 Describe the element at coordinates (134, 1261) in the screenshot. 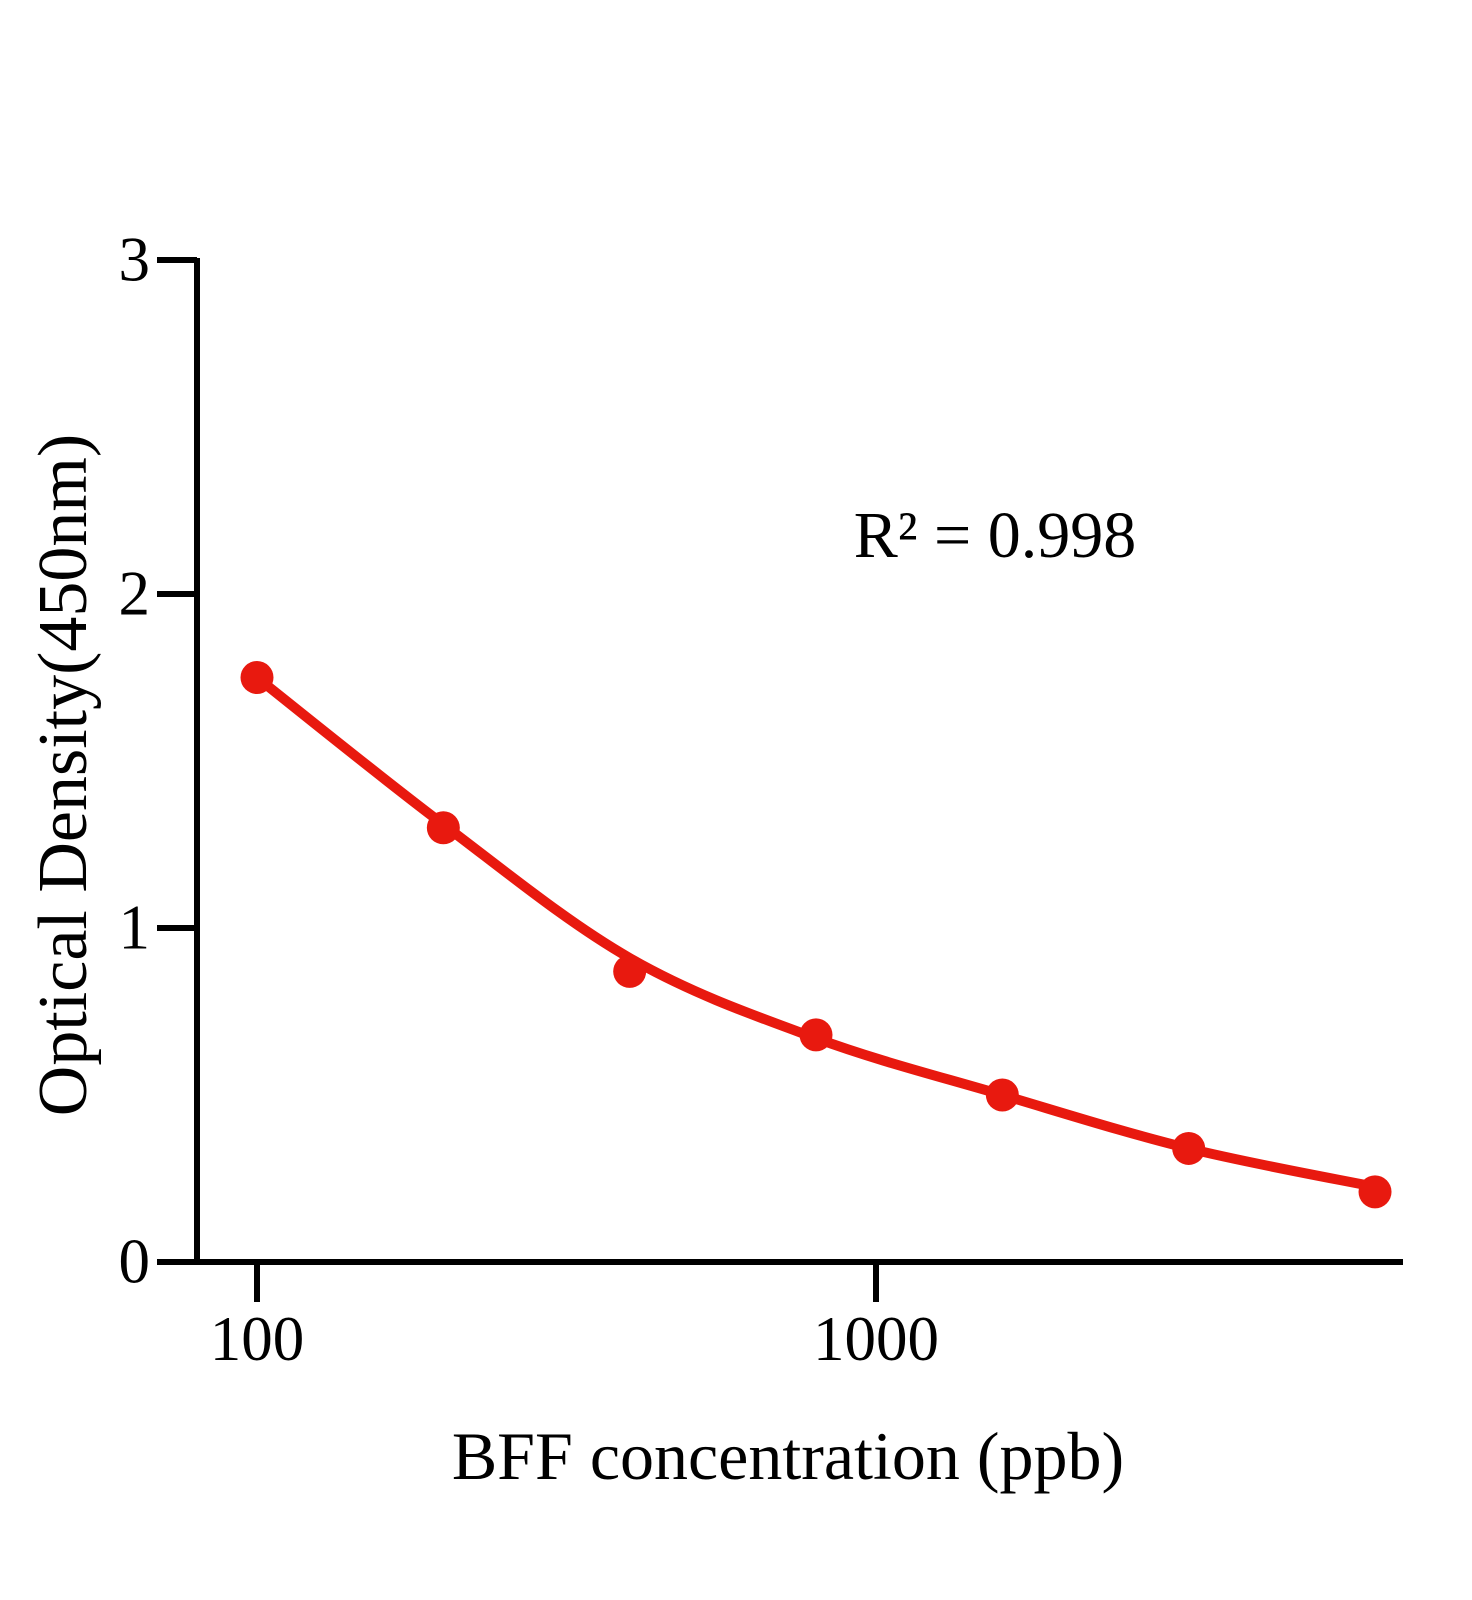

I see `y-tick-label: 0` at that location.